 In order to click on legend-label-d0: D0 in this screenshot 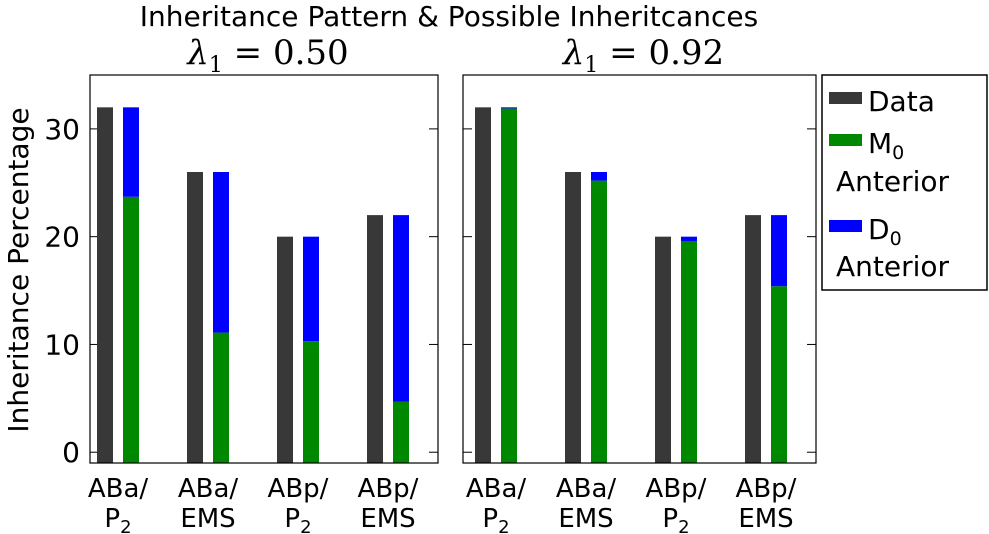, I will do `click(885, 231)`.